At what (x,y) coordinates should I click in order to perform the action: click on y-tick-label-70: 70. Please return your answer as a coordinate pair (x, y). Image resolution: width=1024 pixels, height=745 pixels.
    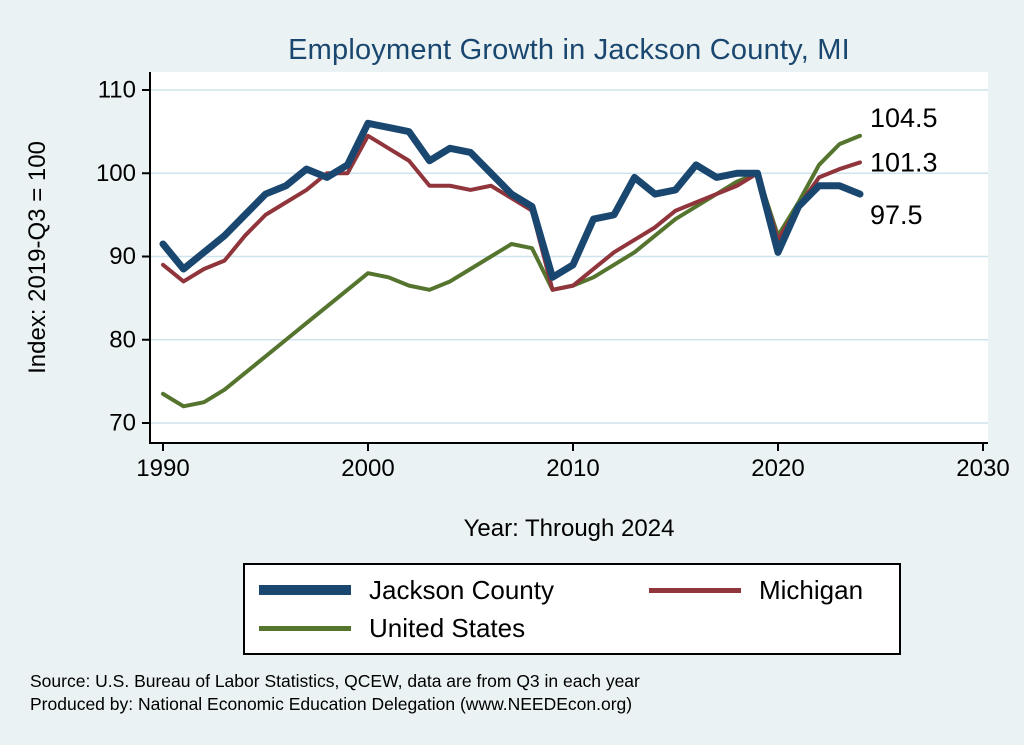
    Looking at the image, I should click on (122, 423).